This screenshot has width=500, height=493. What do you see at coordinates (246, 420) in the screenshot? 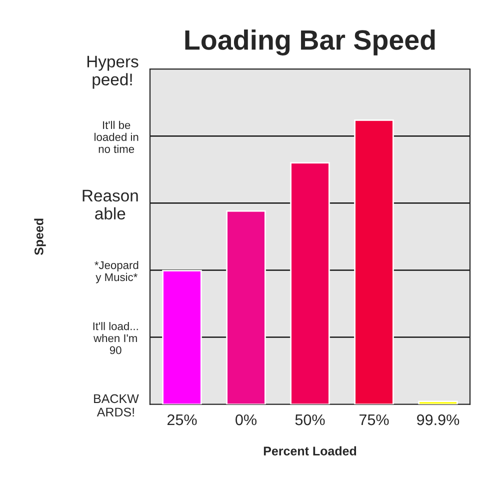
I see `x-tick-label: 0%` at bounding box center [246, 420].